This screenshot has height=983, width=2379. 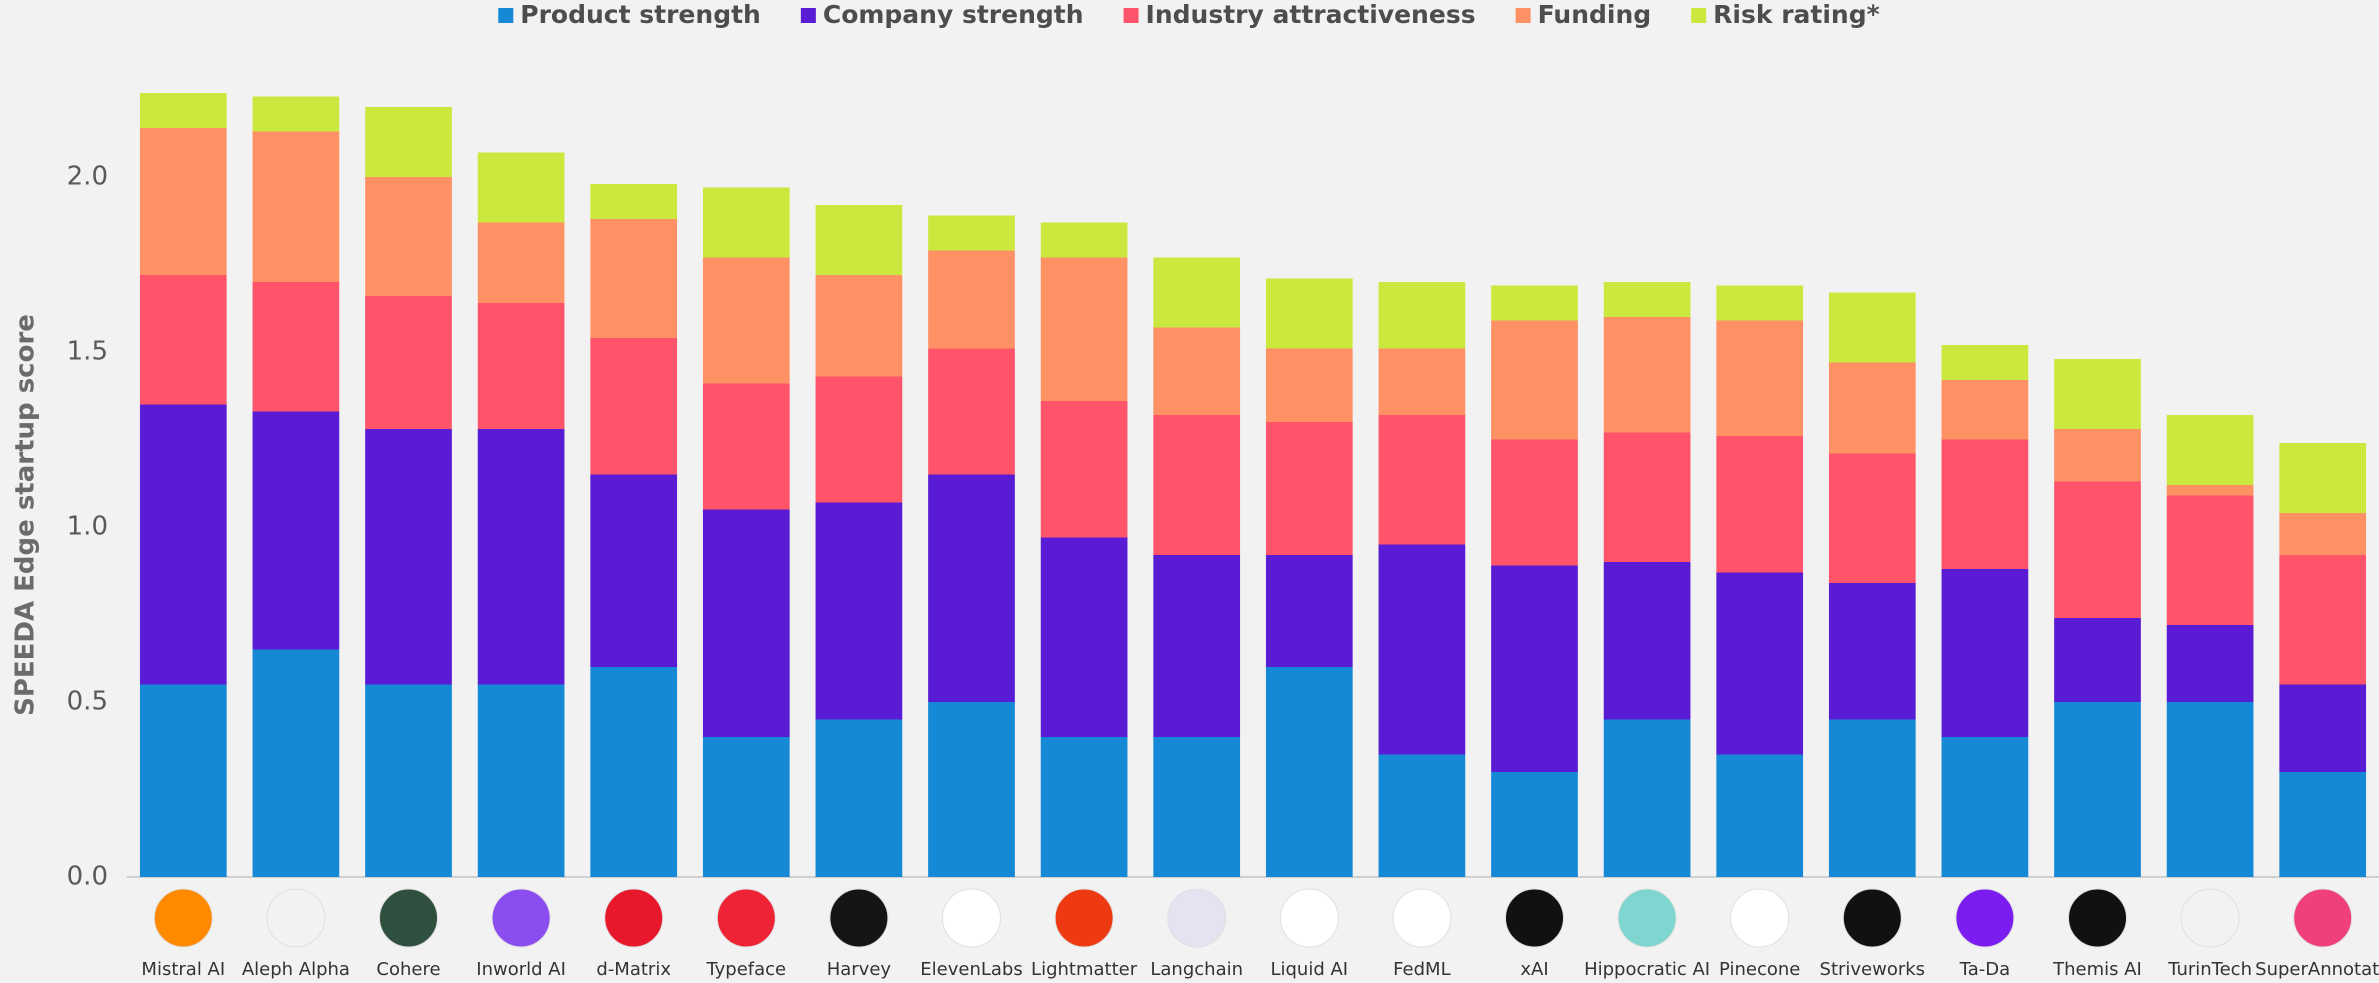 I want to click on x-tick-label: TurinTech, so click(x=2209, y=969).